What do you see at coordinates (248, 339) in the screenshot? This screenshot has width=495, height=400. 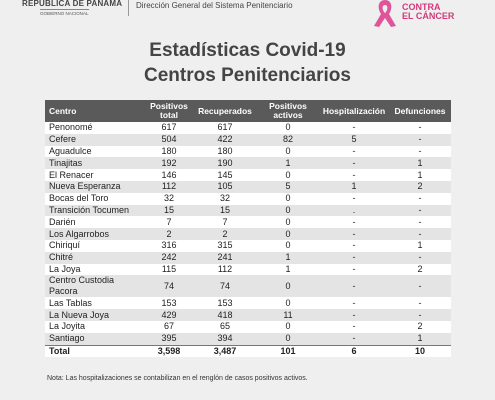 I see `table-row: Santiago 395 394 0-1` at bounding box center [248, 339].